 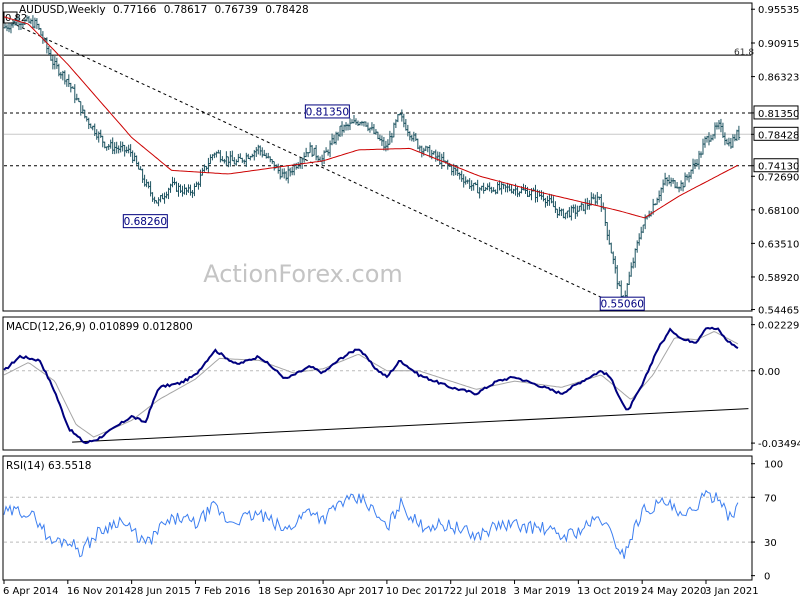 I want to click on macd-axis: 0.022295 0.00 -0.034948, so click(x=775, y=385).